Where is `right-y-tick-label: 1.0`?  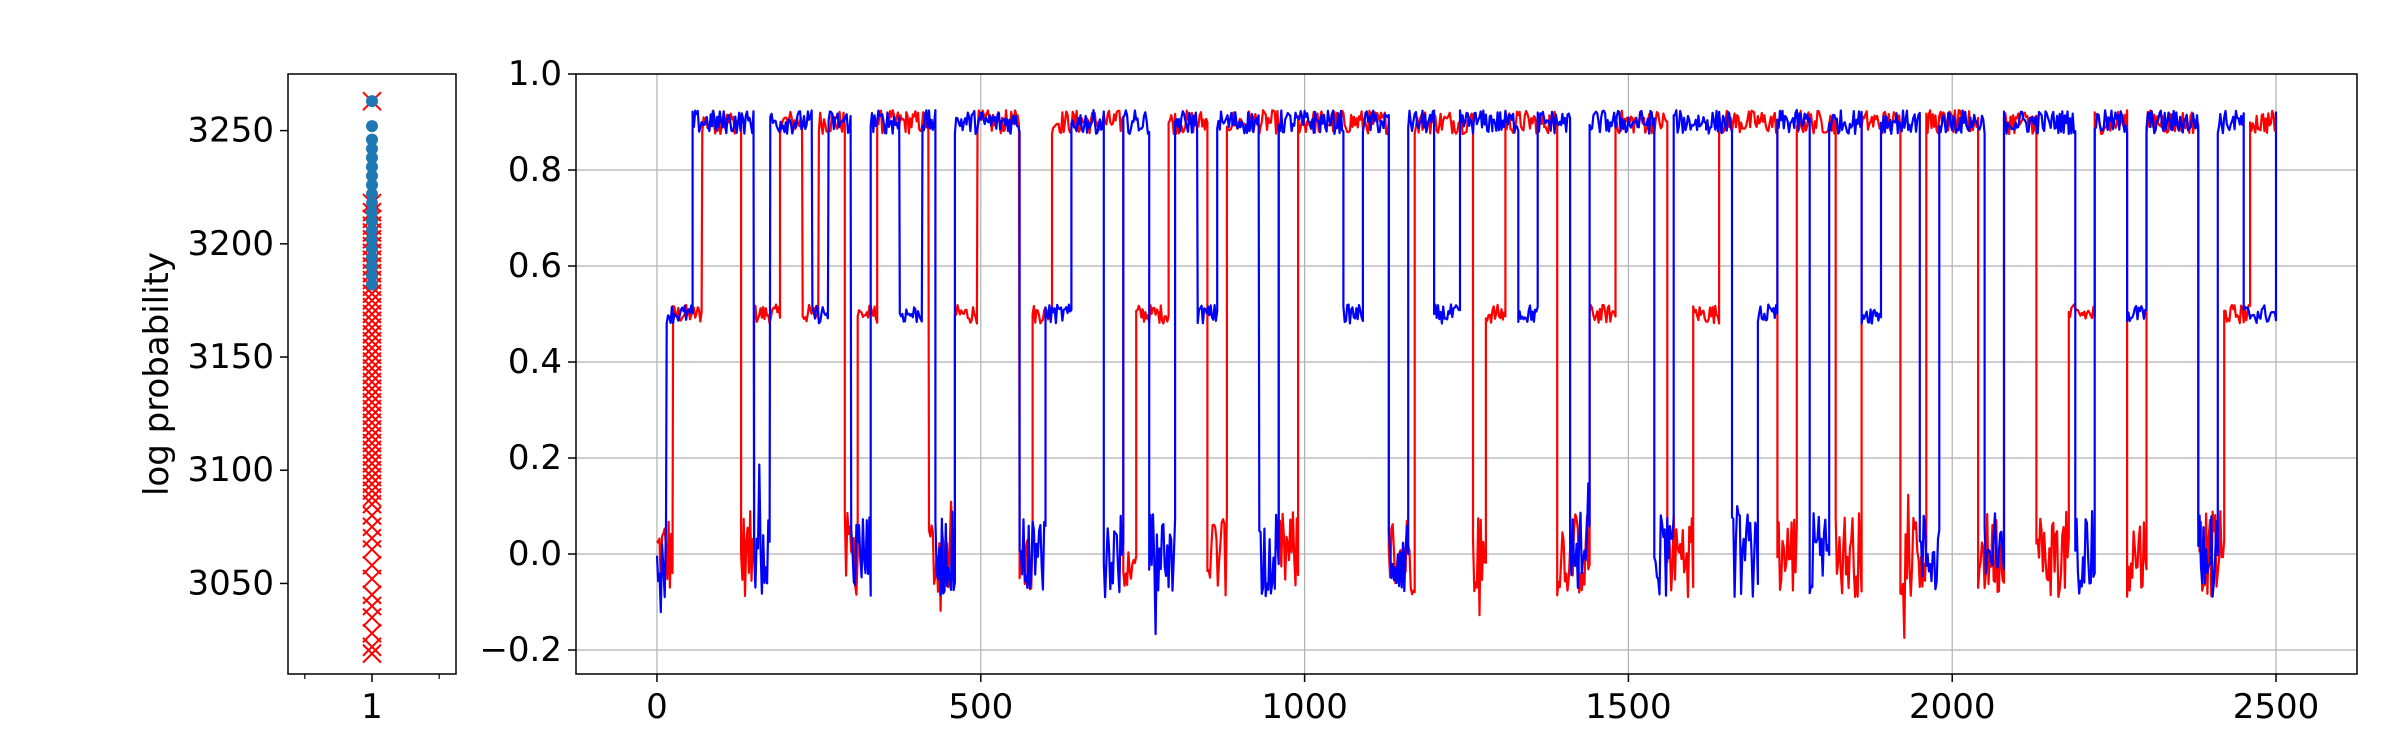
right-y-tick-label: 1.0 is located at coordinates (535, 74).